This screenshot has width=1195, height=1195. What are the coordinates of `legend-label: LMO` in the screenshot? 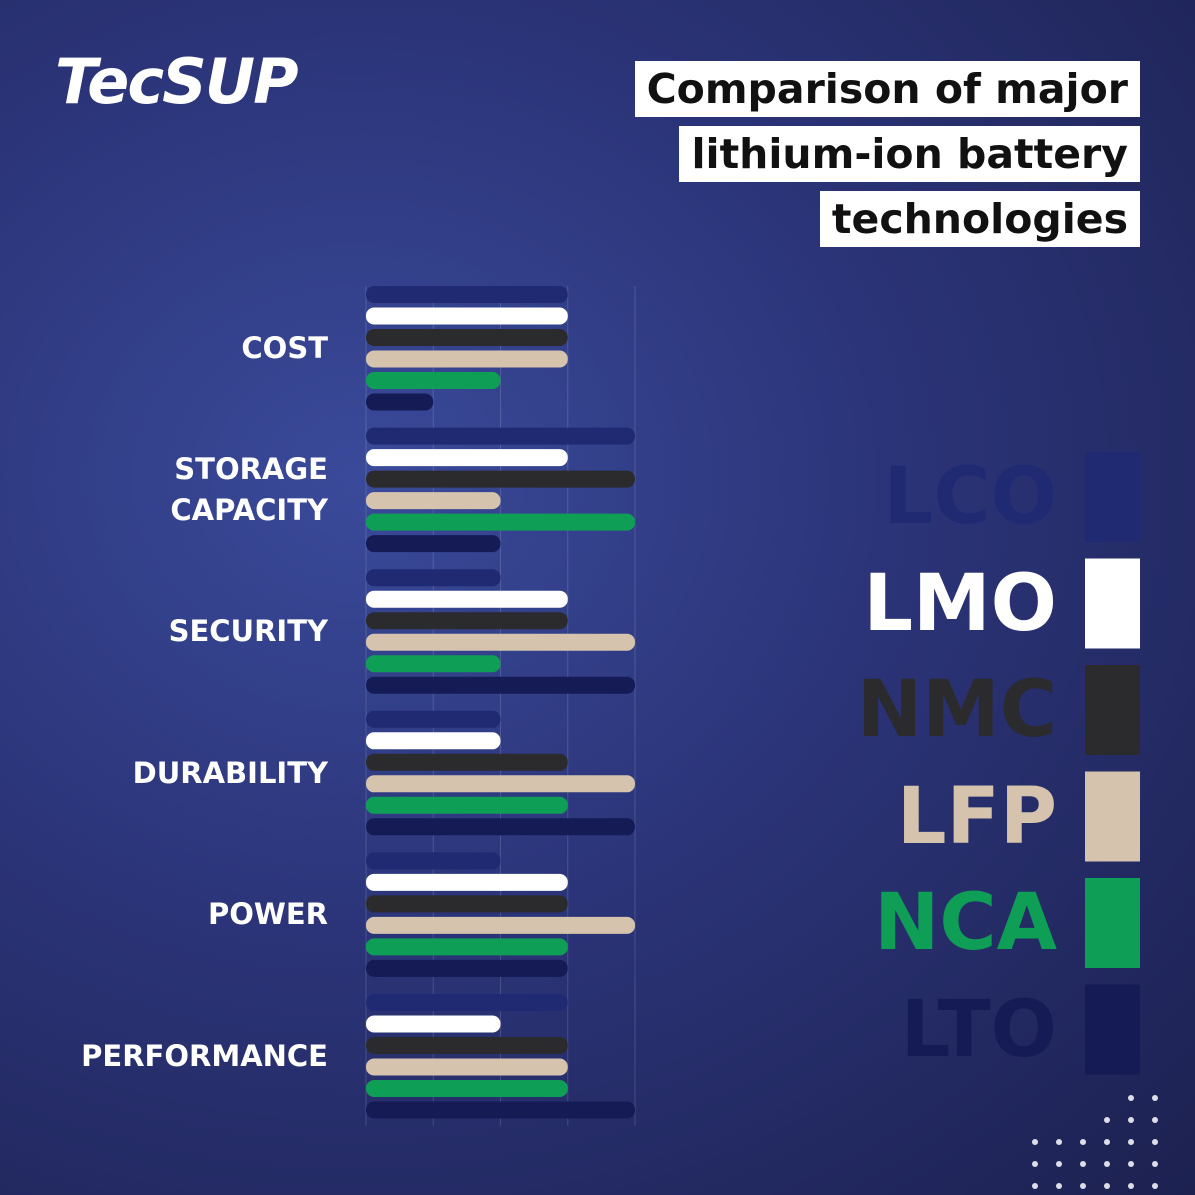 It's located at (960, 603).